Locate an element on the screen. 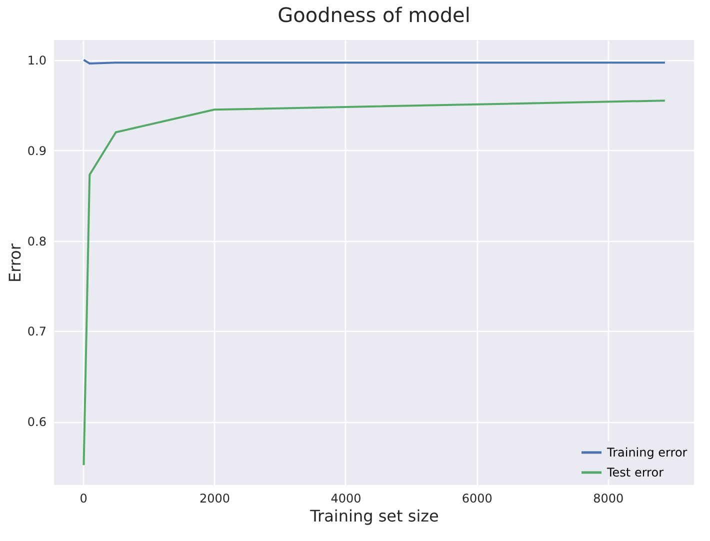 Image resolution: width=710 pixels, height=541 pixels. x-tick-label: 0 is located at coordinates (84, 499).